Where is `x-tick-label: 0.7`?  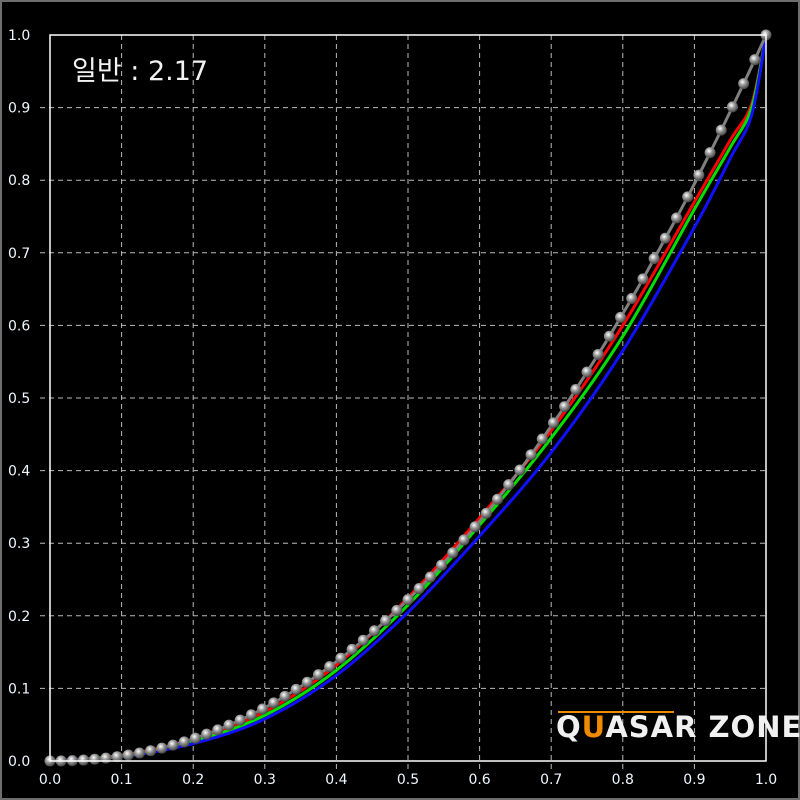
x-tick-label: 0.7 is located at coordinates (551, 780).